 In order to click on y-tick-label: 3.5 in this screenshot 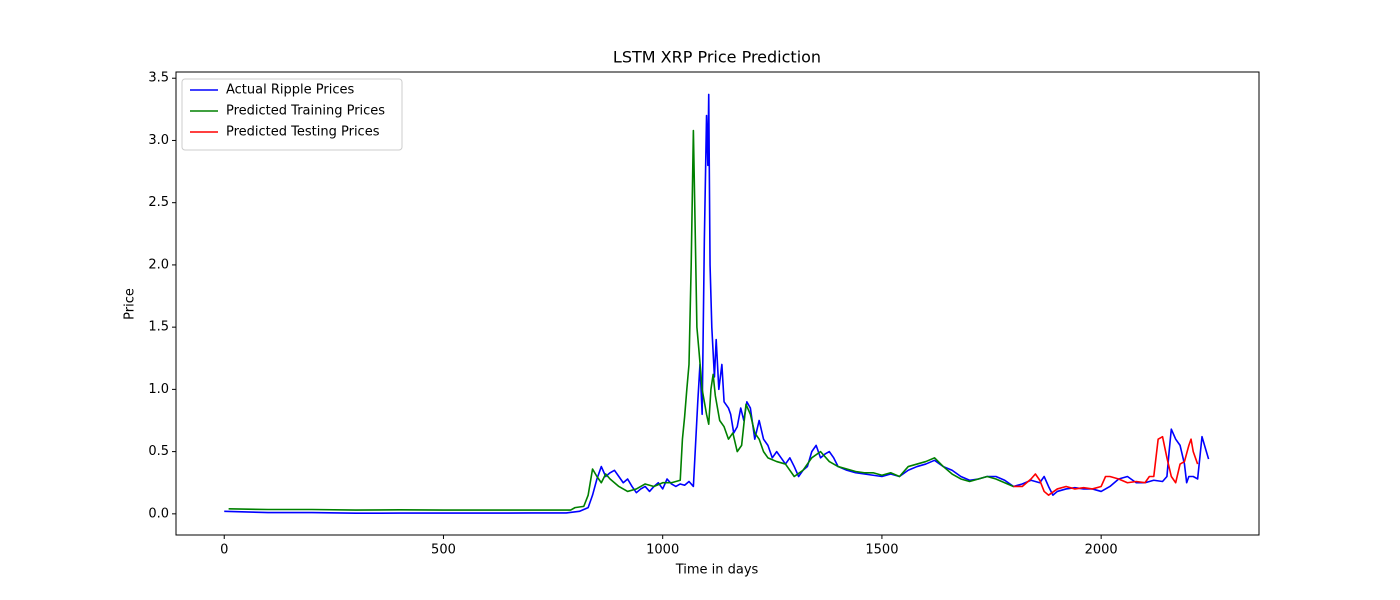, I will do `click(158, 78)`.